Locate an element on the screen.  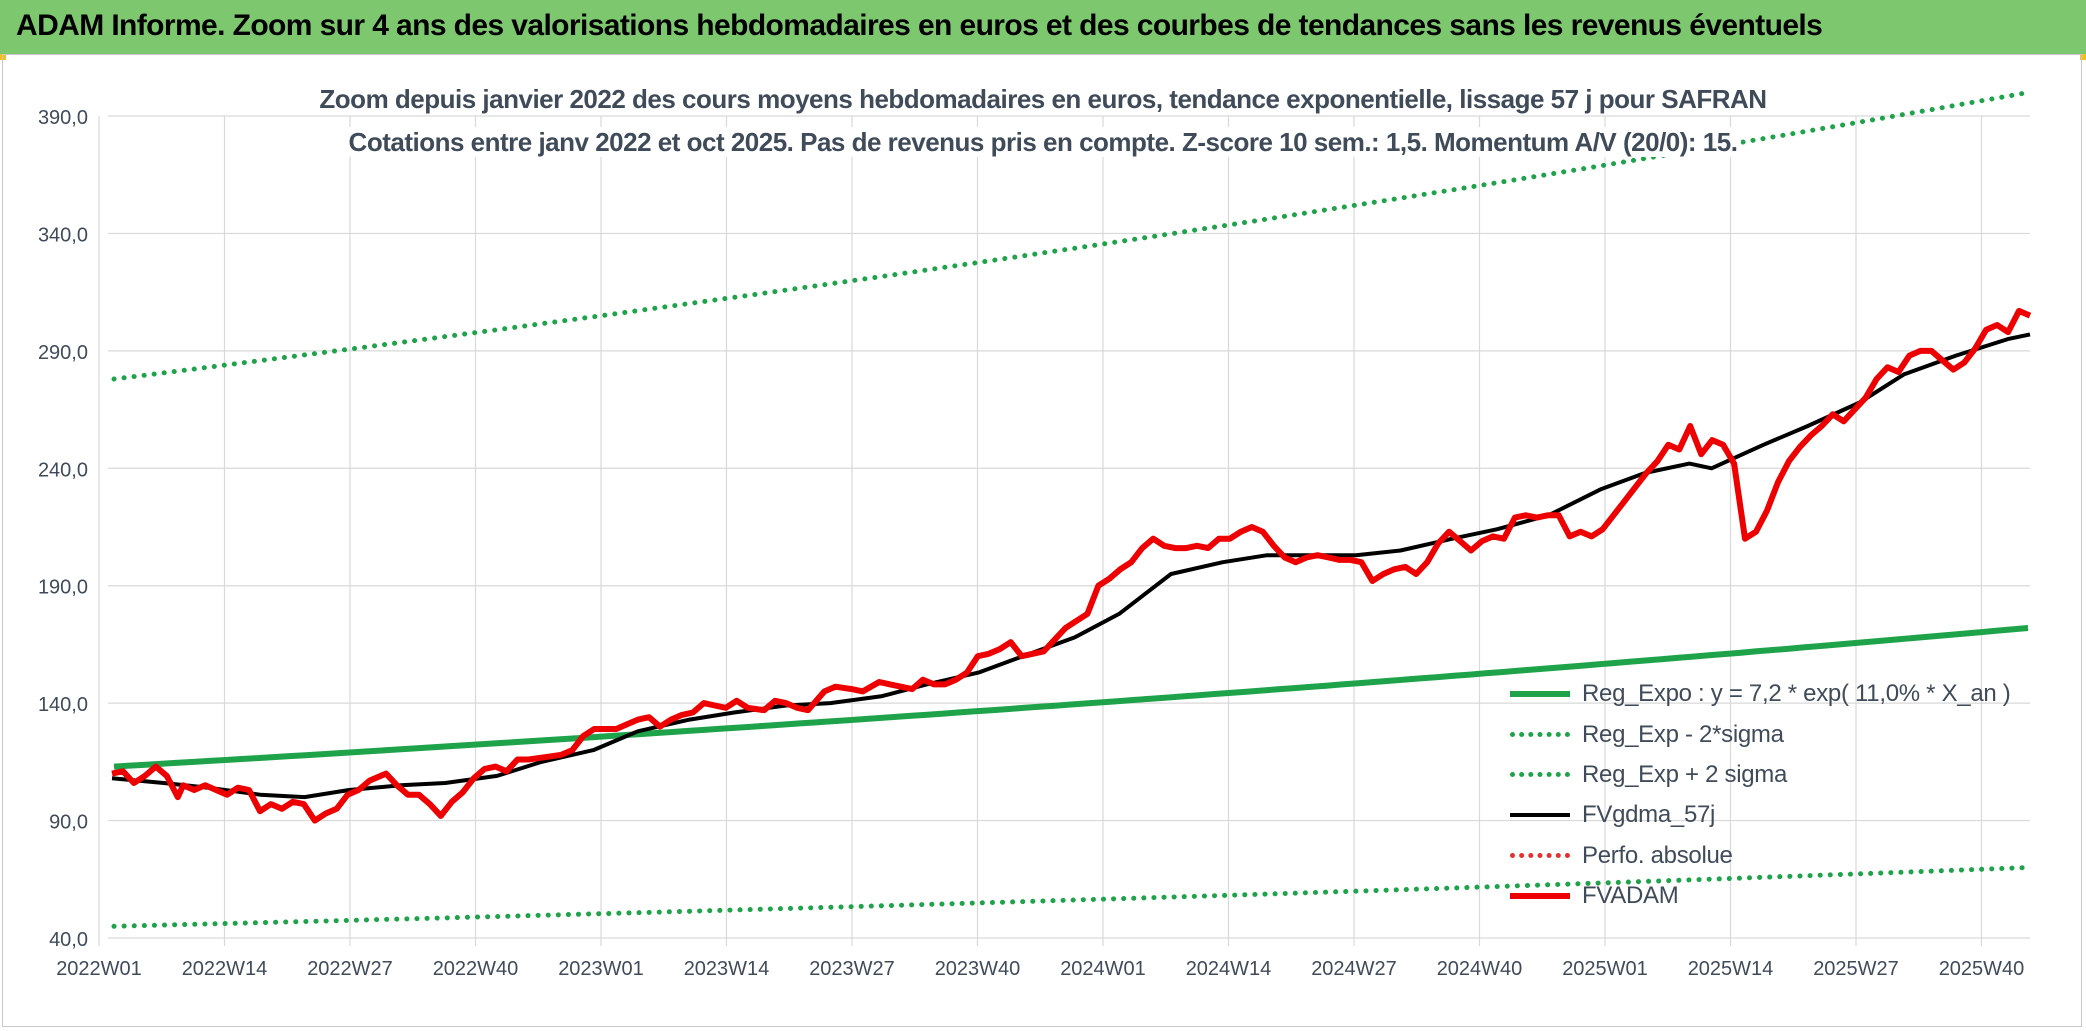
x-tick-label: 2025W01 is located at coordinates (1605, 969).